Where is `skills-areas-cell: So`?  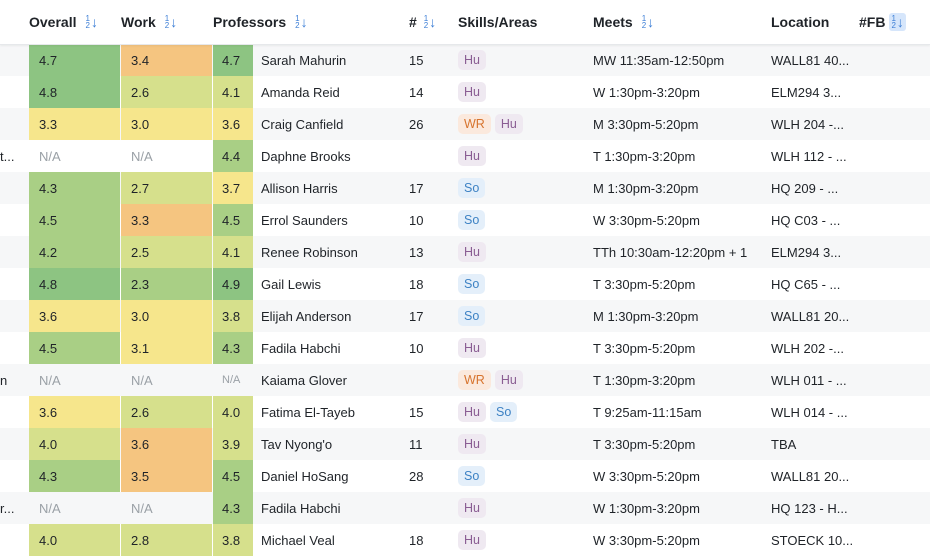
skills-areas-cell: So is located at coordinates (523, 220).